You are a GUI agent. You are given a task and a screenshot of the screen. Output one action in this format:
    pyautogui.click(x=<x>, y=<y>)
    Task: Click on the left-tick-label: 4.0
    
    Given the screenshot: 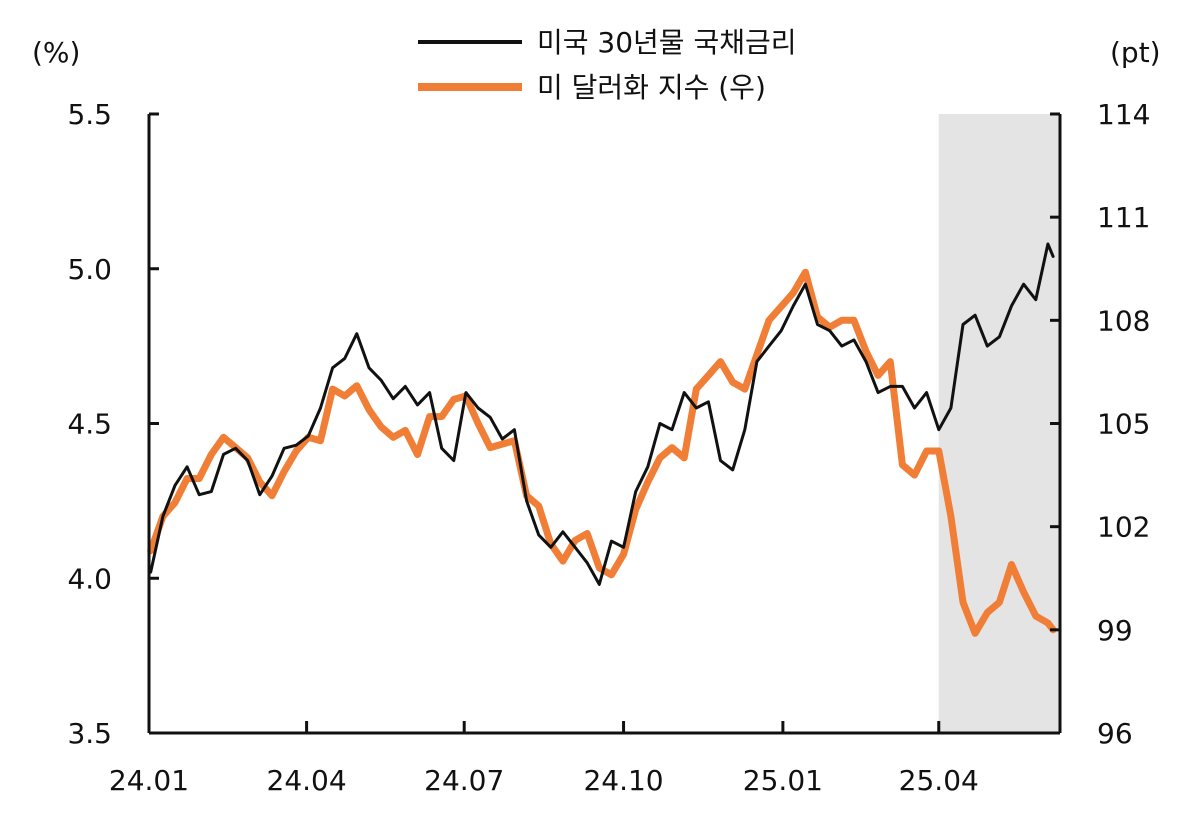 What is the action you would take?
    pyautogui.click(x=89, y=578)
    